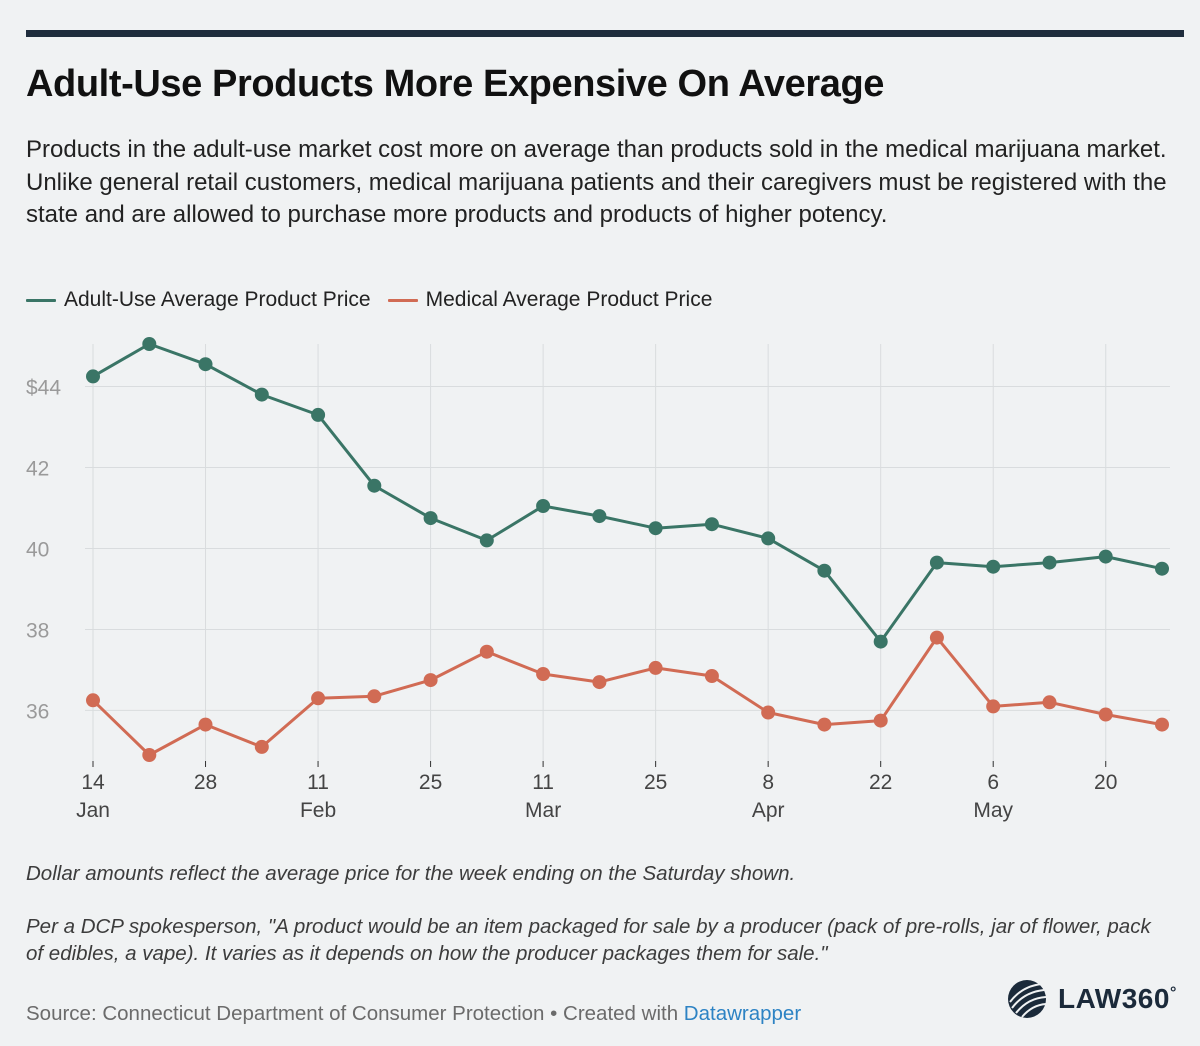  What do you see at coordinates (37, 711) in the screenshot?
I see `y-tick-label: 36` at bounding box center [37, 711].